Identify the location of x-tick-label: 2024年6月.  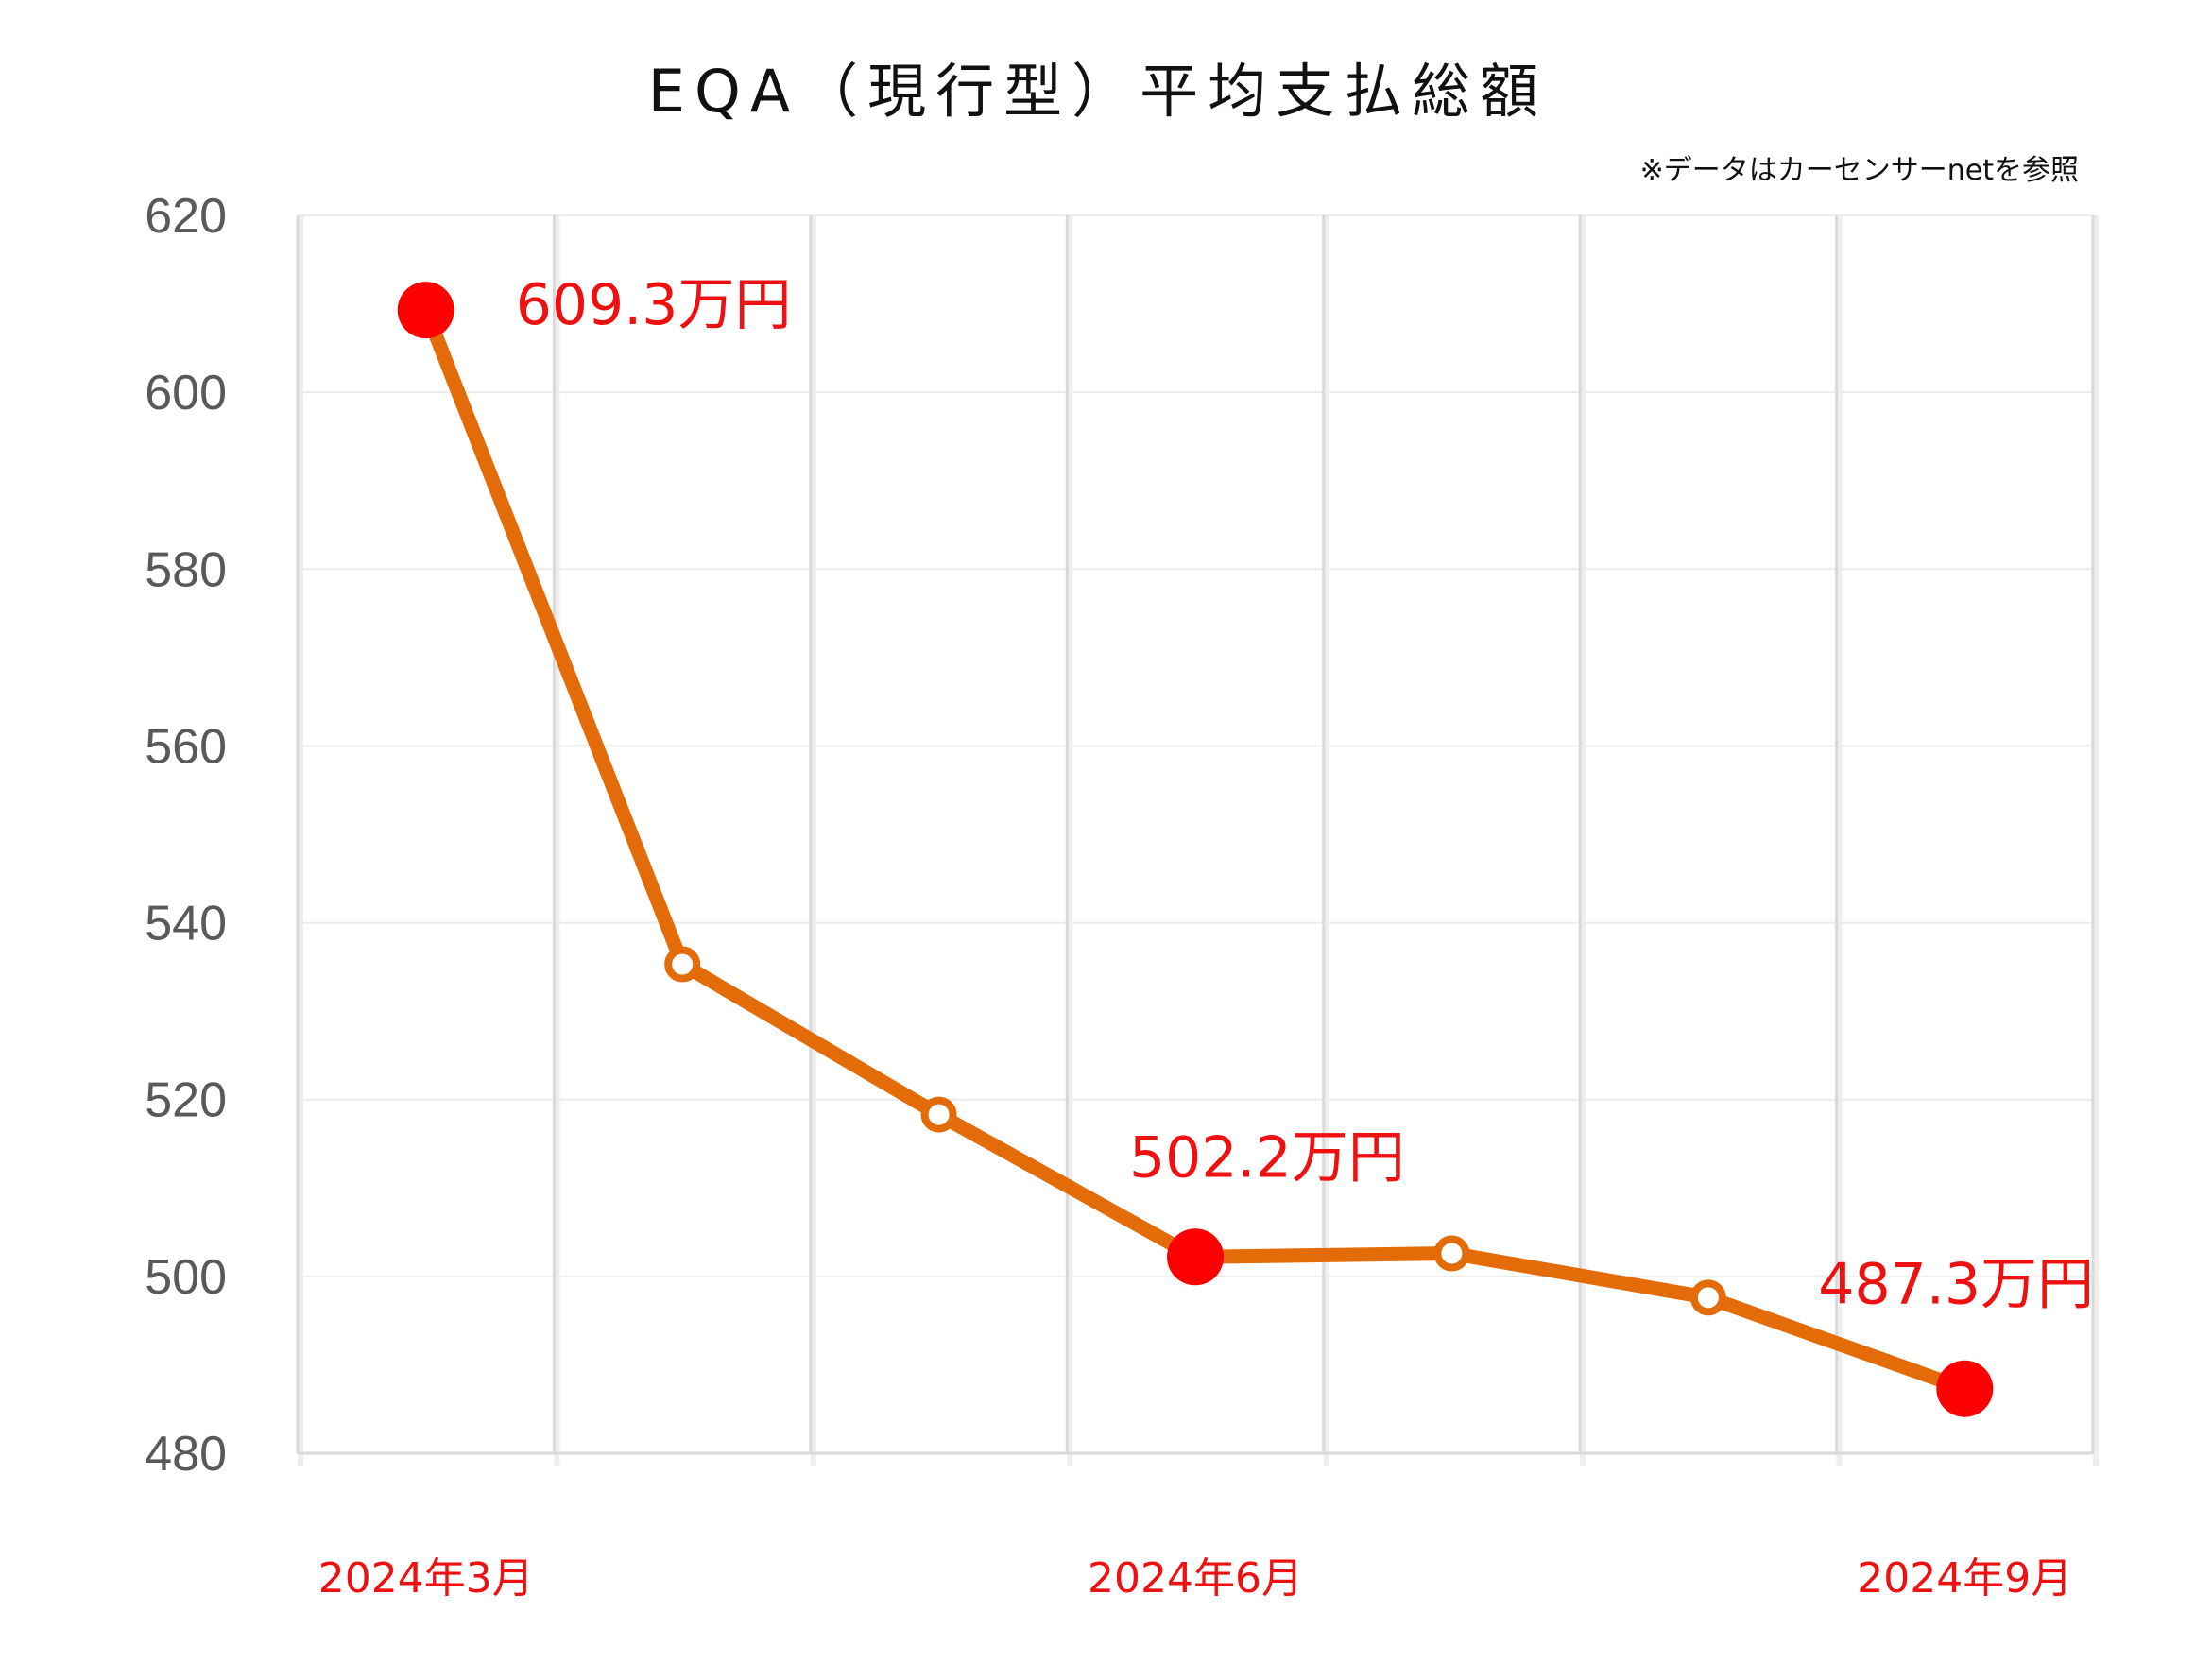
(1195, 1578).